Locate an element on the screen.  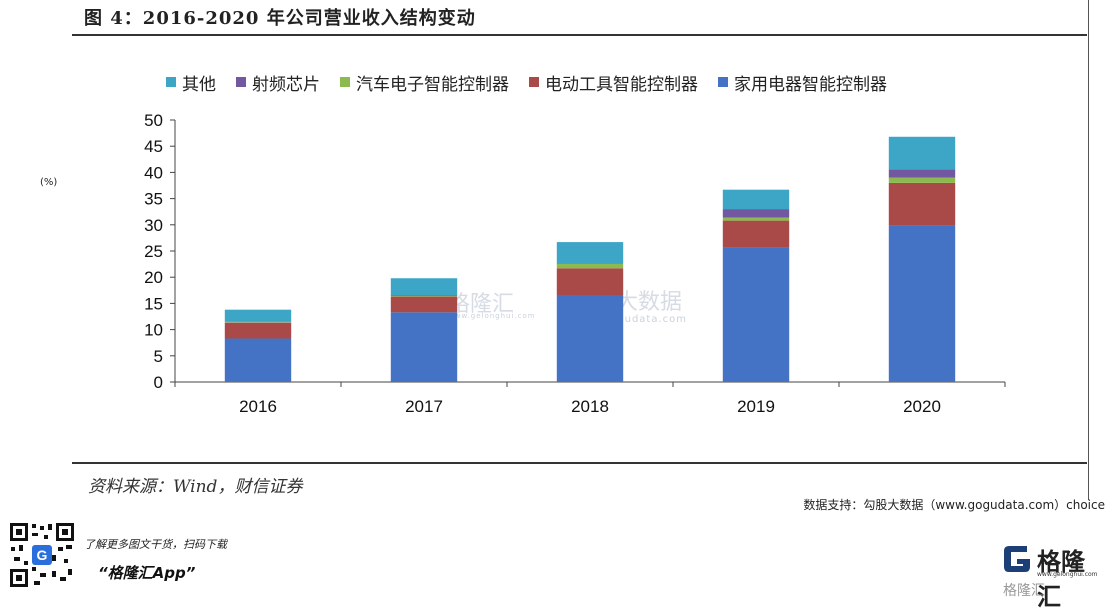
y-tick-label: 0 is located at coordinates (158, 382).